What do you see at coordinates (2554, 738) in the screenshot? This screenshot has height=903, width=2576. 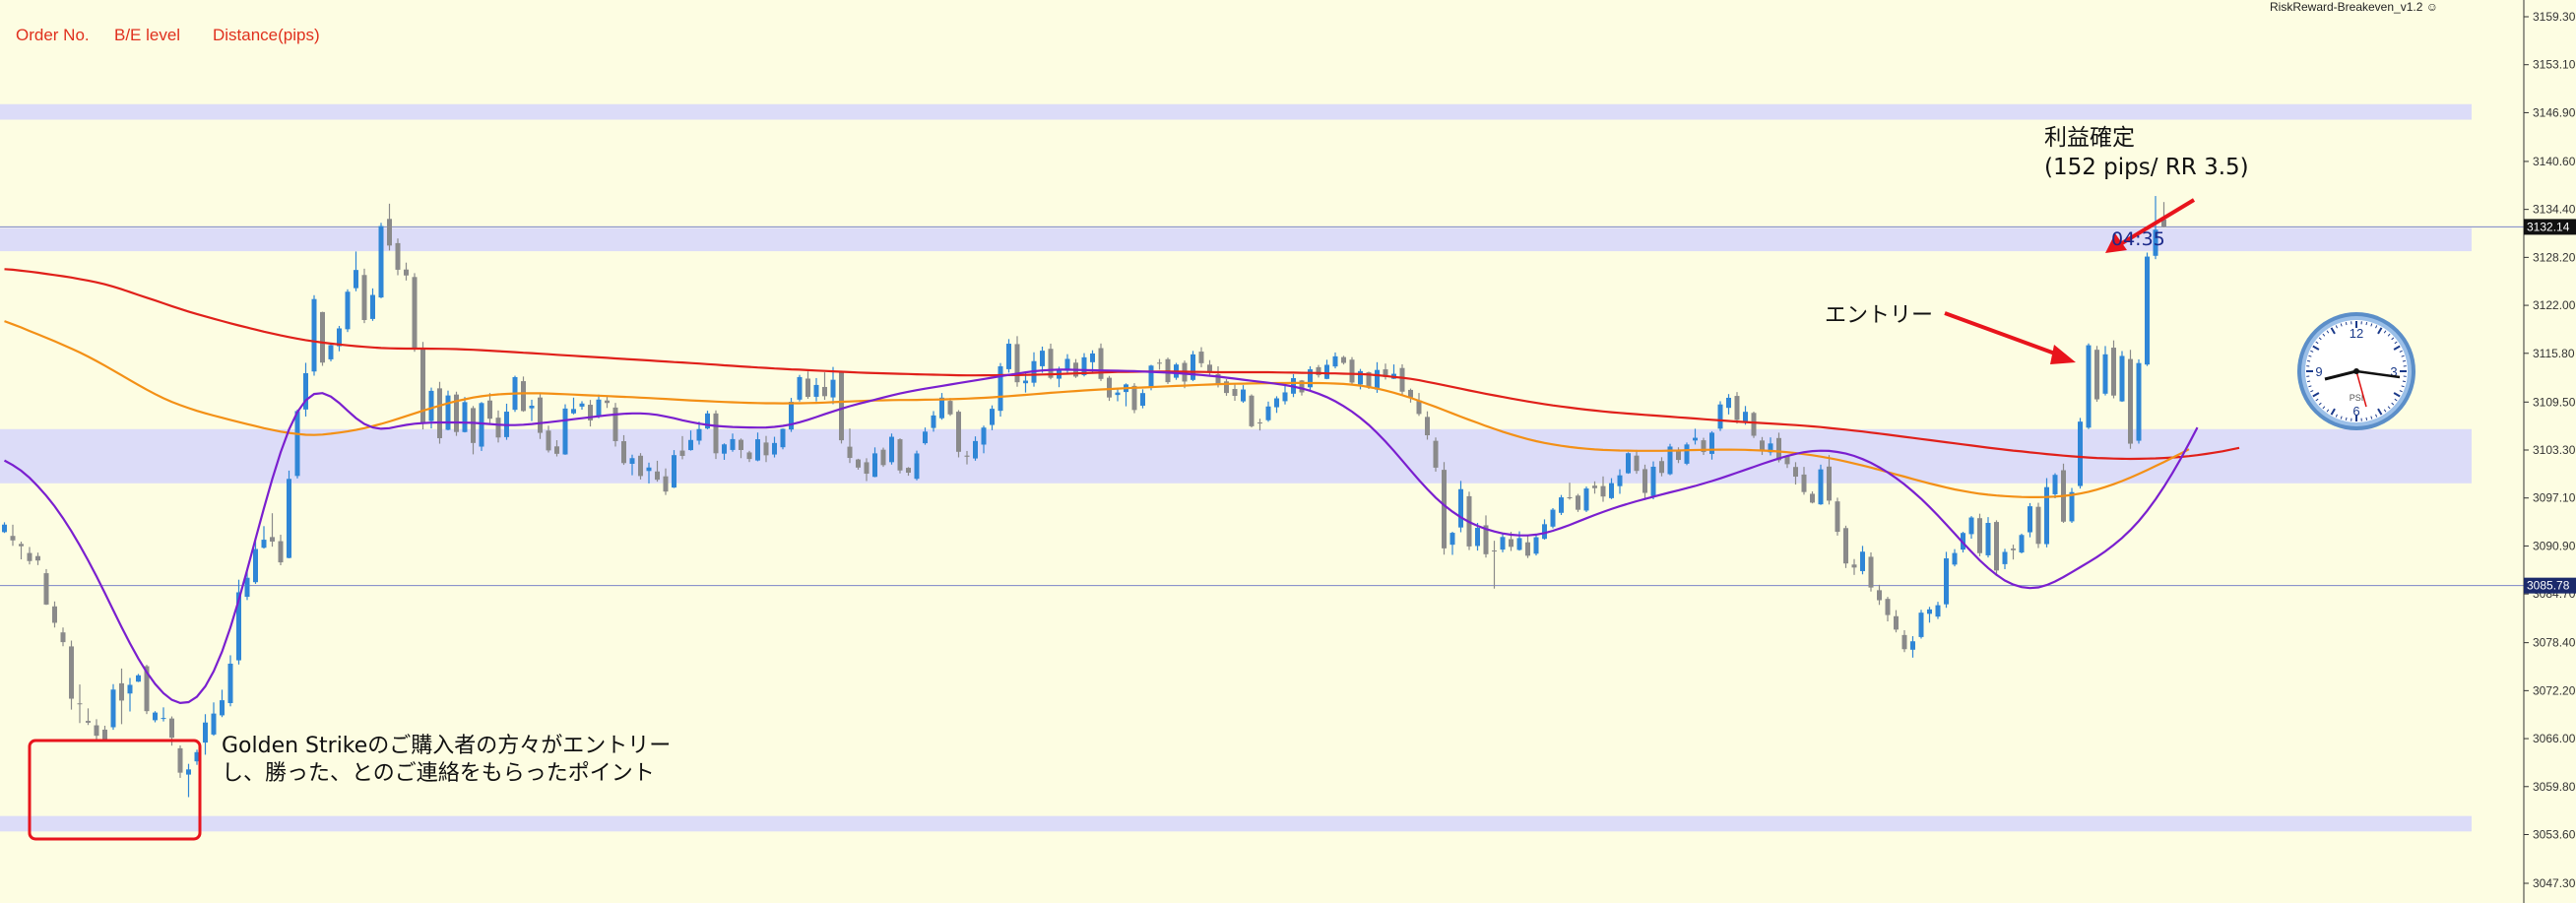 I see `y-tick-label: 3066.00` at bounding box center [2554, 738].